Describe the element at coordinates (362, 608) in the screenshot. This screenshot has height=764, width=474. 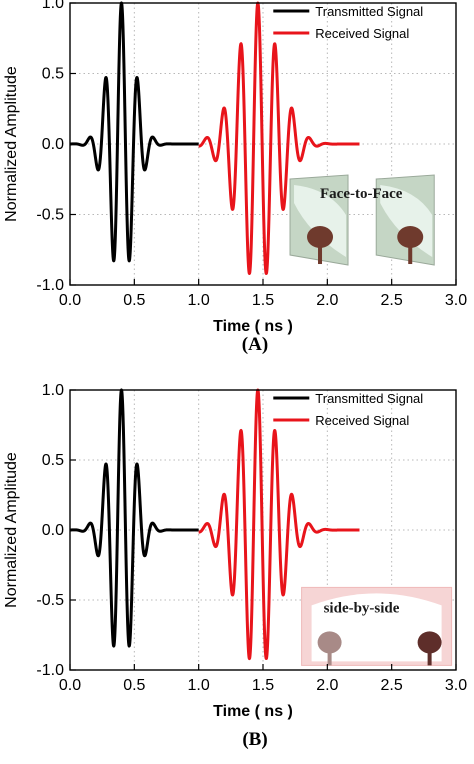
I see `inset-label: side-by-side` at that location.